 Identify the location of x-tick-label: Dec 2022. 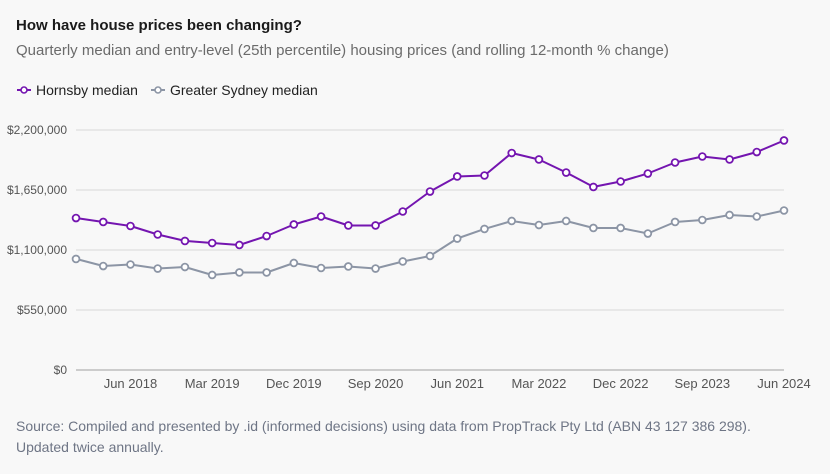
(621, 383).